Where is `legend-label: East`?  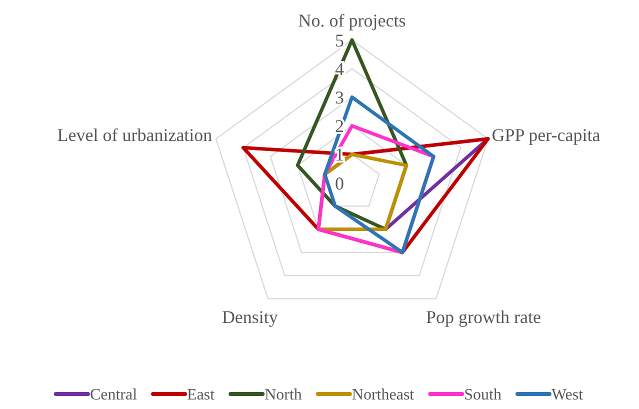 legend-label: East is located at coordinates (201, 395).